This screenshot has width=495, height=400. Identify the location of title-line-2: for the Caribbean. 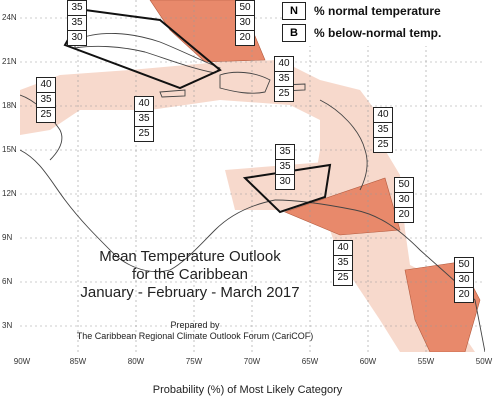
(190, 274).